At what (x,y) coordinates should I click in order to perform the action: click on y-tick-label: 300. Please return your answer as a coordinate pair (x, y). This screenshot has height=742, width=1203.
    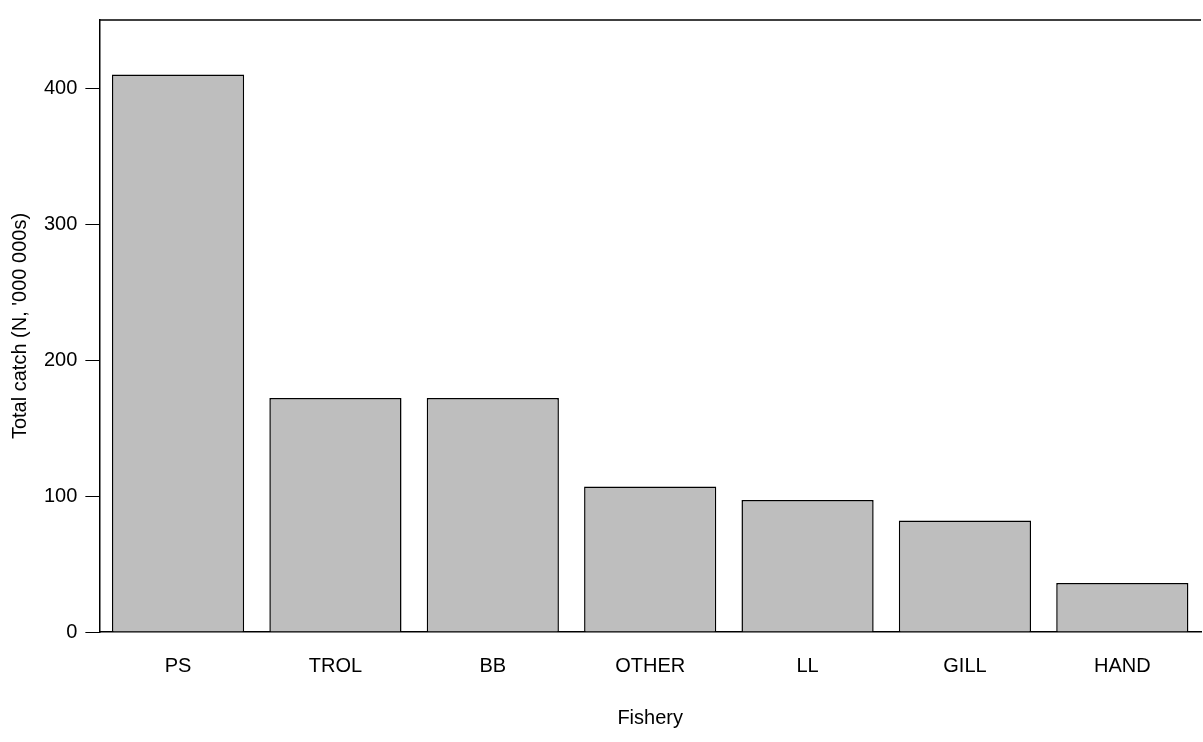
    Looking at the image, I should click on (60, 222).